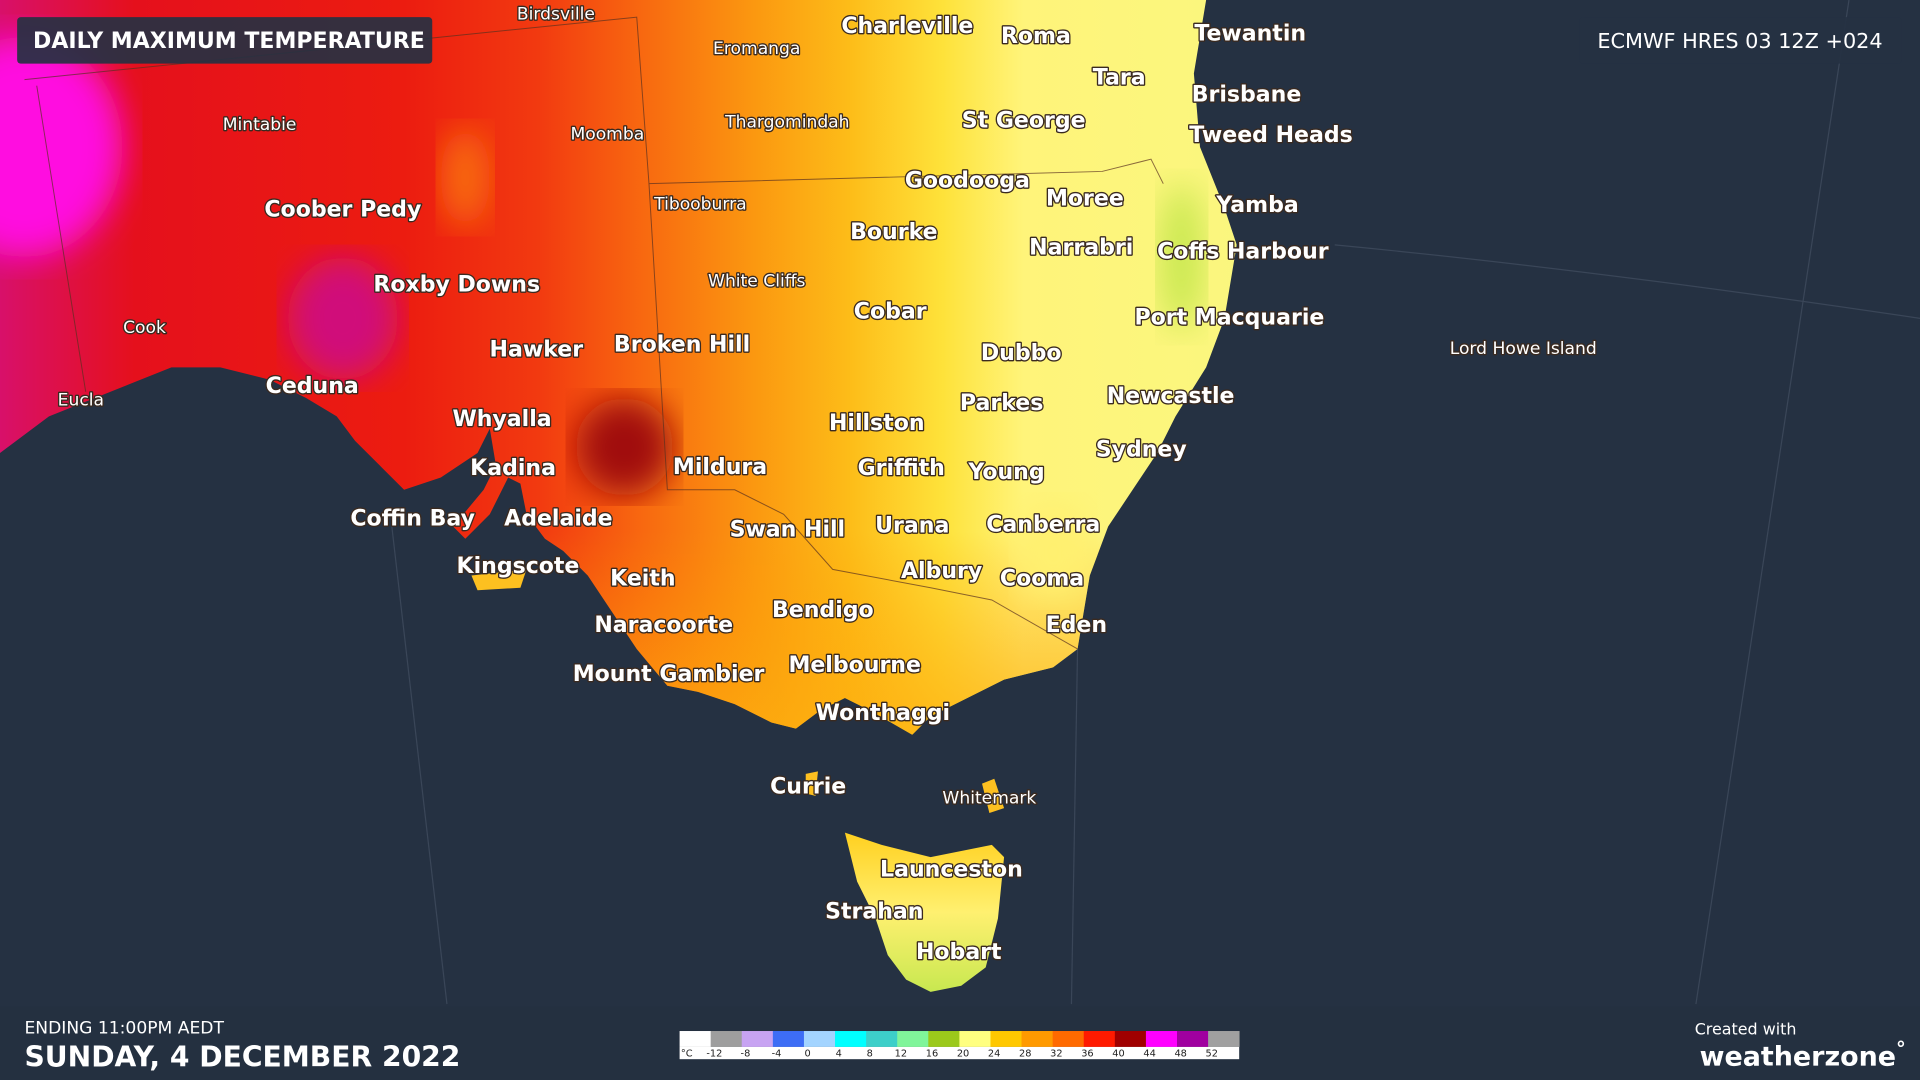  What do you see at coordinates (682, 344) in the screenshot?
I see `place-label: Broken Hill` at bounding box center [682, 344].